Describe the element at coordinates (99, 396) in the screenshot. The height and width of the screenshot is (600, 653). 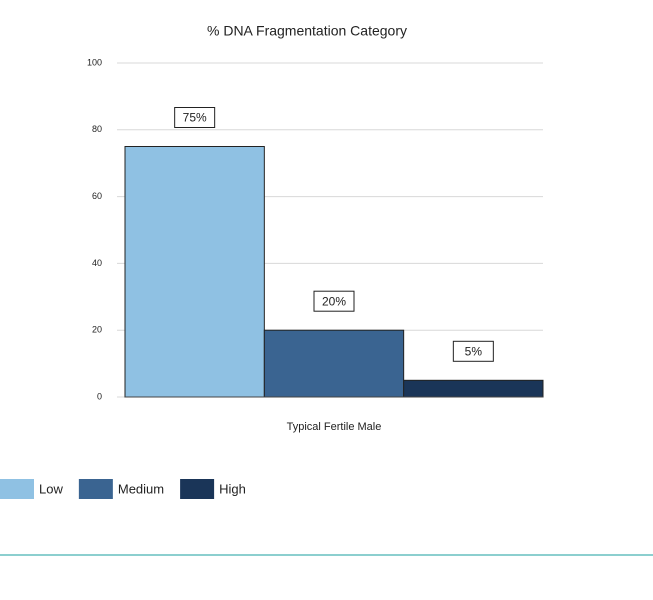
I see `y-tick-label: 0` at that location.